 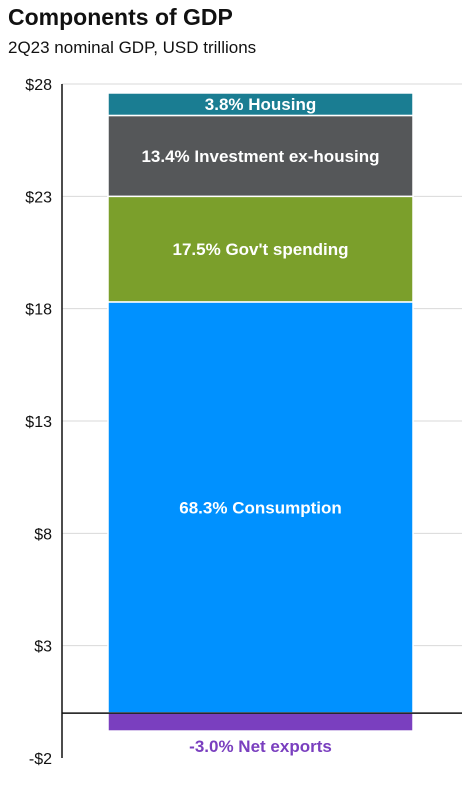 I want to click on segment-label: 13.4% Investment ex-housing, so click(x=260, y=156).